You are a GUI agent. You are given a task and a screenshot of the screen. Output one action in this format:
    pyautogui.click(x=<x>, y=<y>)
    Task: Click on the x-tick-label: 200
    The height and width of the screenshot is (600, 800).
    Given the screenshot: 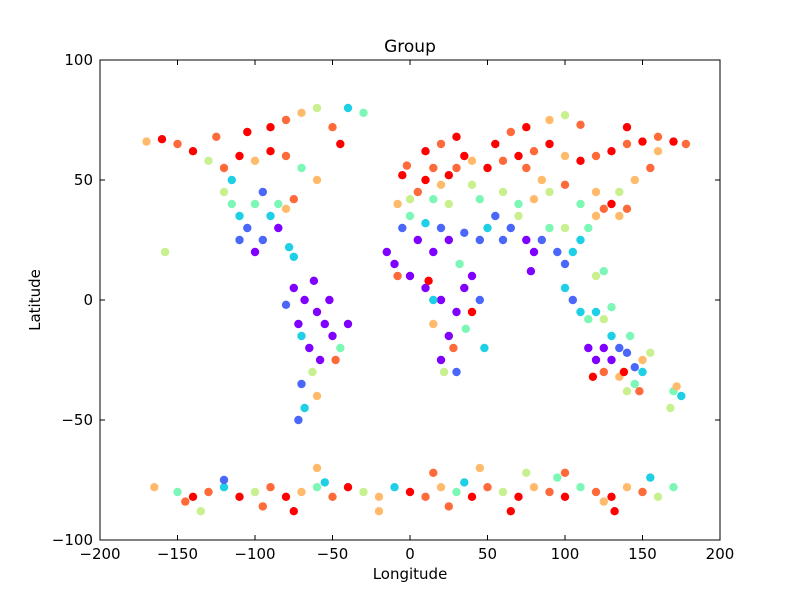 What is the action you would take?
    pyautogui.click(x=720, y=554)
    